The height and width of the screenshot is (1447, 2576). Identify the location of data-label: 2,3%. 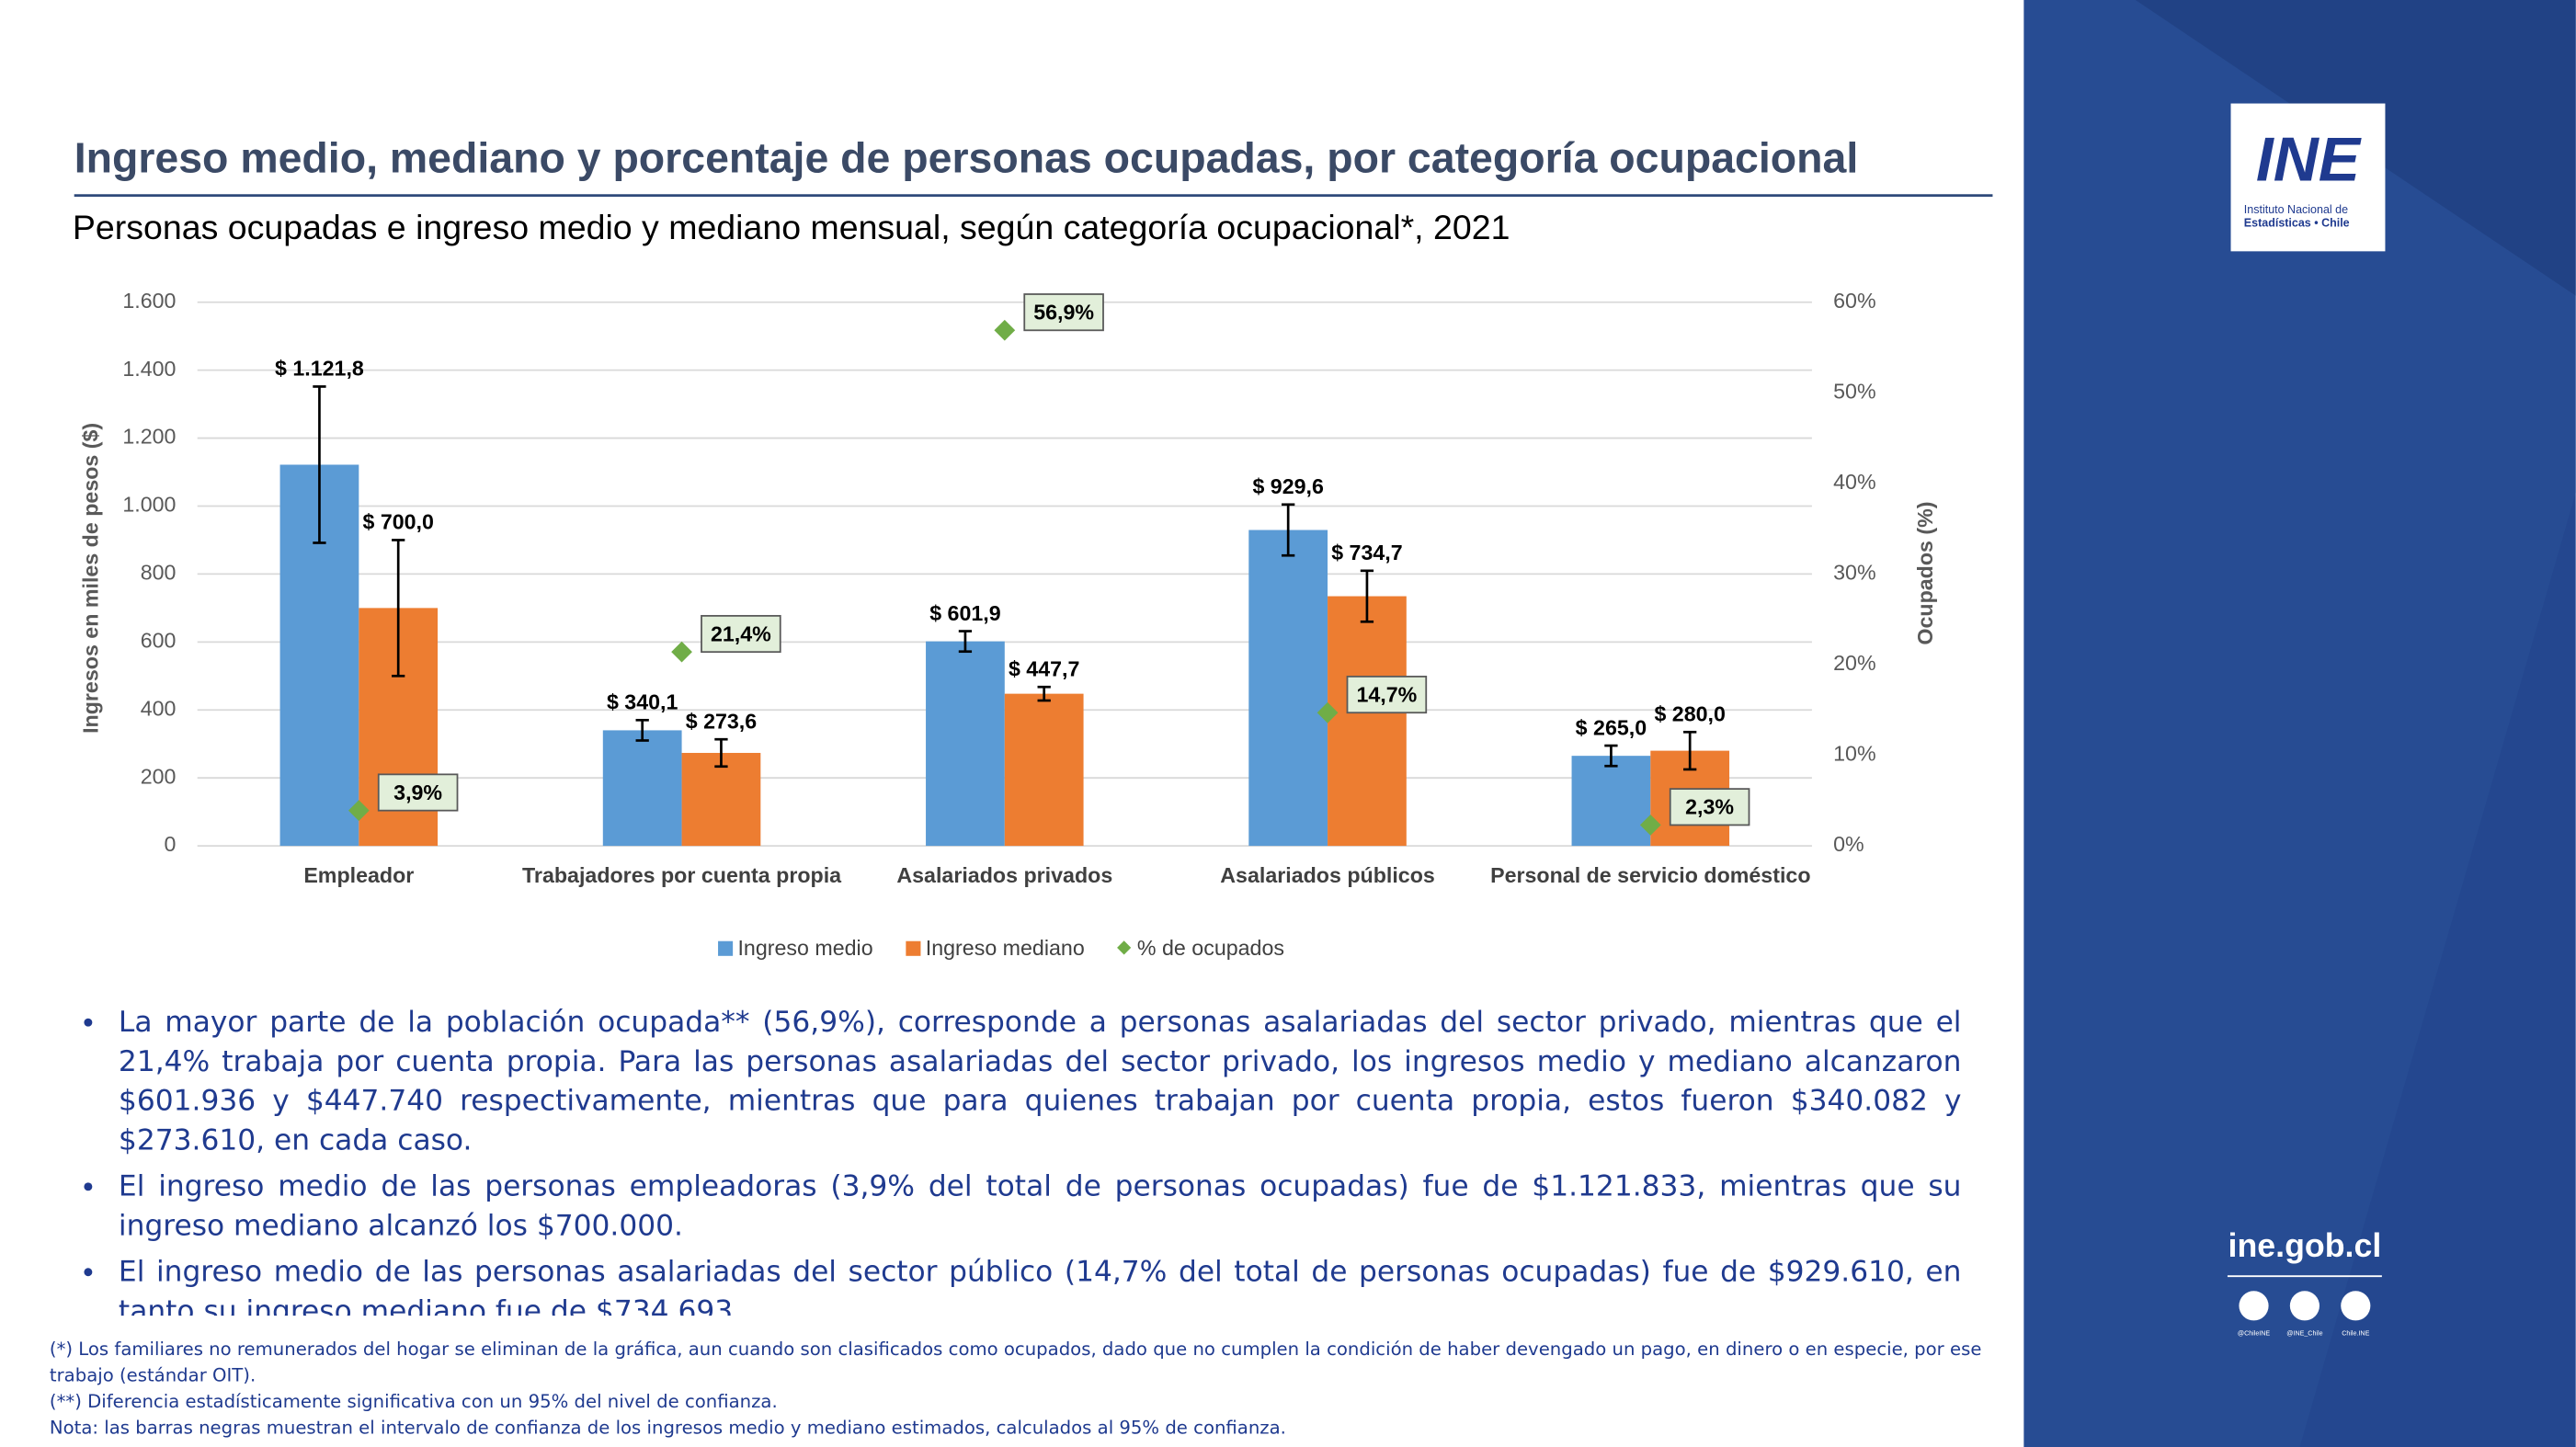
(1709, 807).